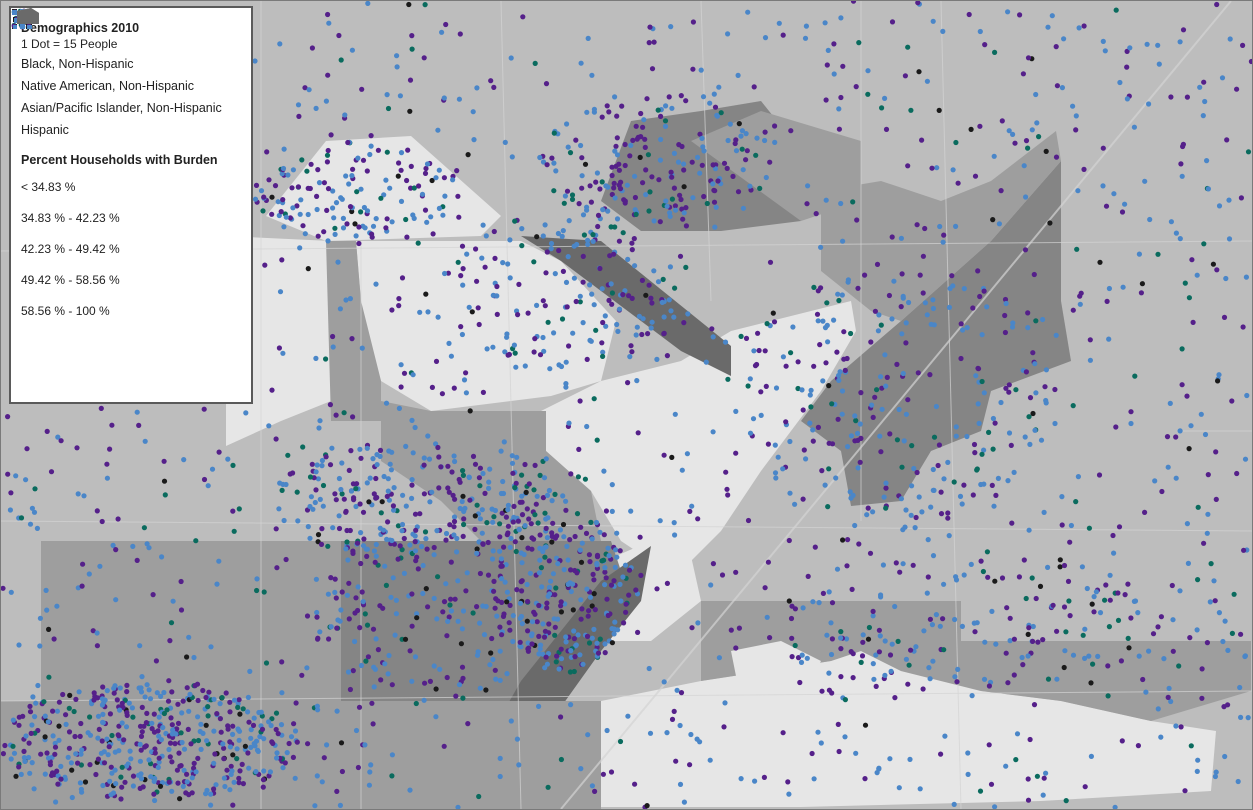 Image resolution: width=1253 pixels, height=810 pixels. What do you see at coordinates (626, 306) in the screenshot?
I see `tract-dark-diagonal` at bounding box center [626, 306].